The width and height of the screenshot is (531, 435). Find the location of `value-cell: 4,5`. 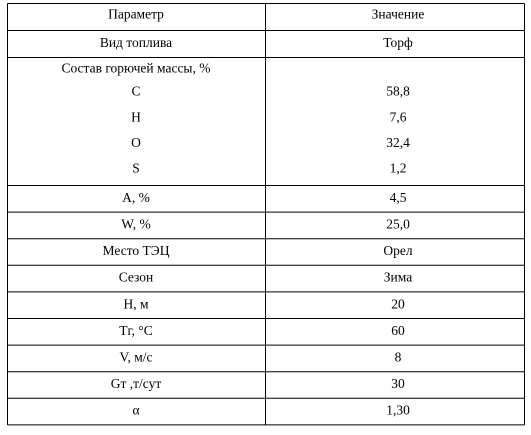

value-cell: 4,5 is located at coordinates (398, 197).